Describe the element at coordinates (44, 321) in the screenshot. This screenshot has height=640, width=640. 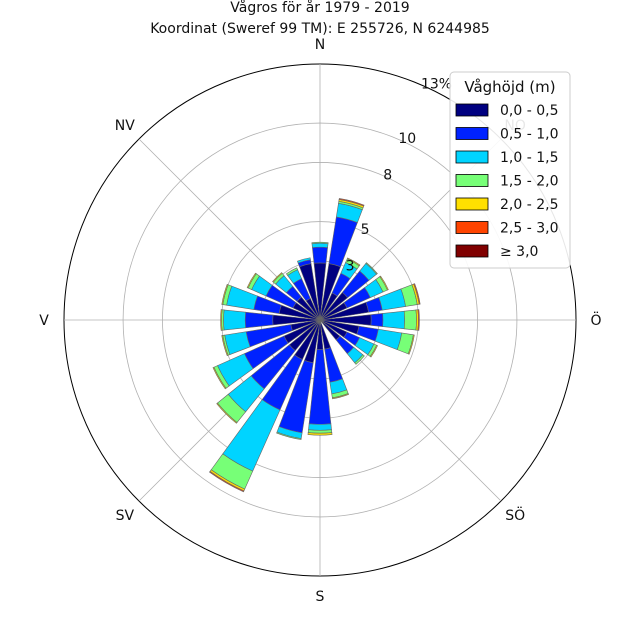
I see `direction-label: V` at that location.